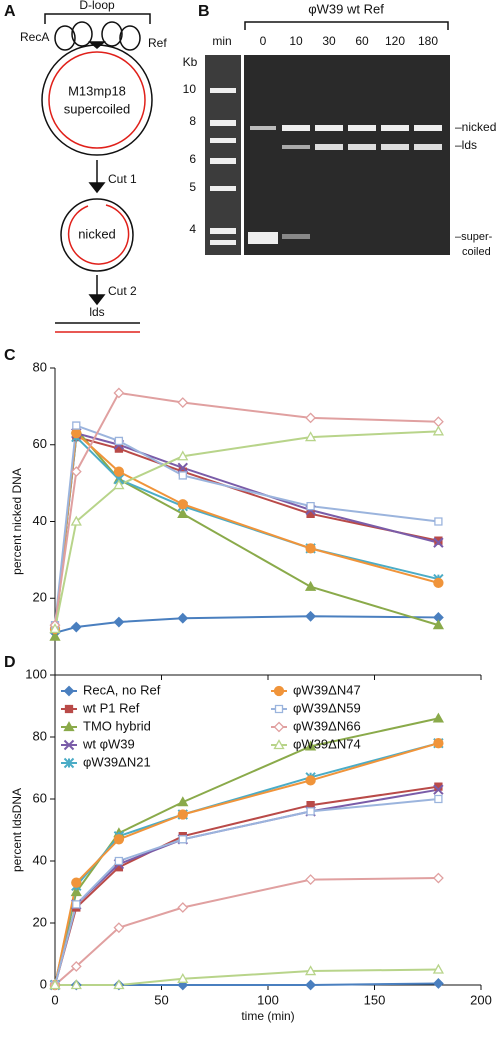 The width and height of the screenshot is (496, 1055). I want to click on label: M13mp18, so click(97, 90).